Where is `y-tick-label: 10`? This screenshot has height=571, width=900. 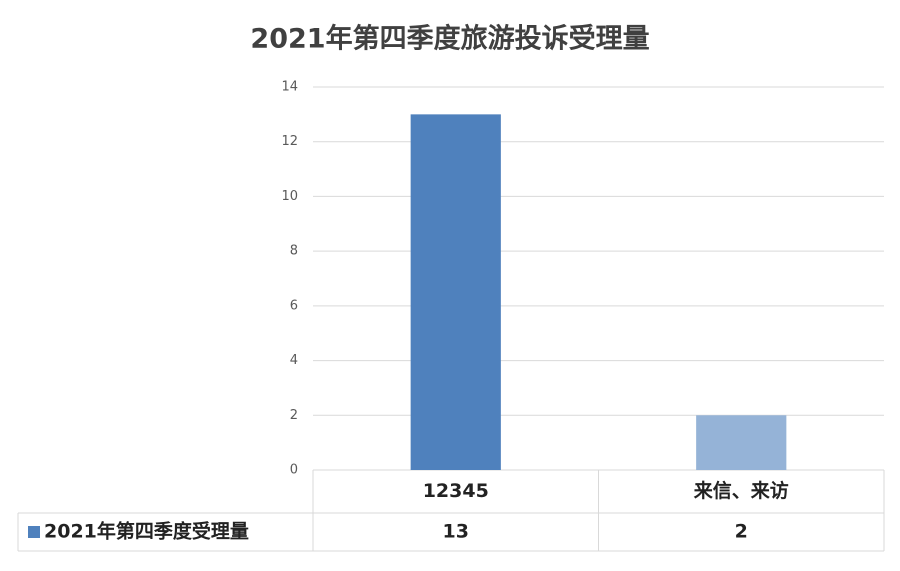 y-tick-label: 10 is located at coordinates (289, 196).